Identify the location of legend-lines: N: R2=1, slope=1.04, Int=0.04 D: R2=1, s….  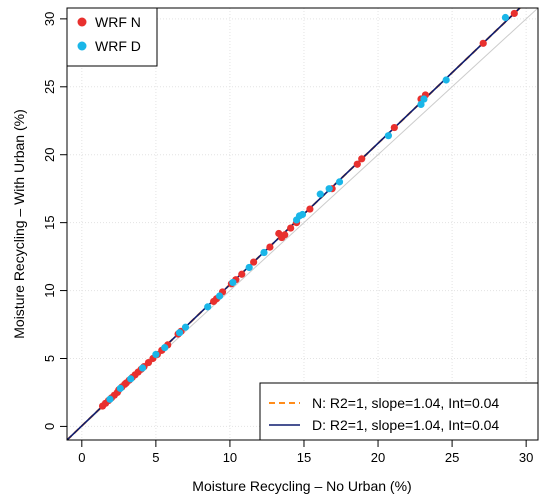
(399, 411).